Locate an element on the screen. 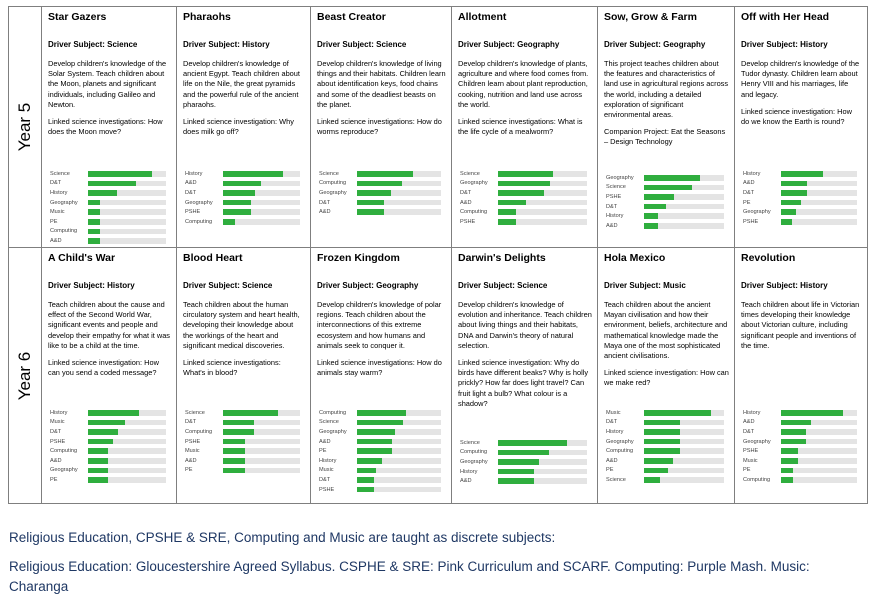 This screenshot has height=607, width=881. subject-bar-row: Music is located at coordinates (800, 461).